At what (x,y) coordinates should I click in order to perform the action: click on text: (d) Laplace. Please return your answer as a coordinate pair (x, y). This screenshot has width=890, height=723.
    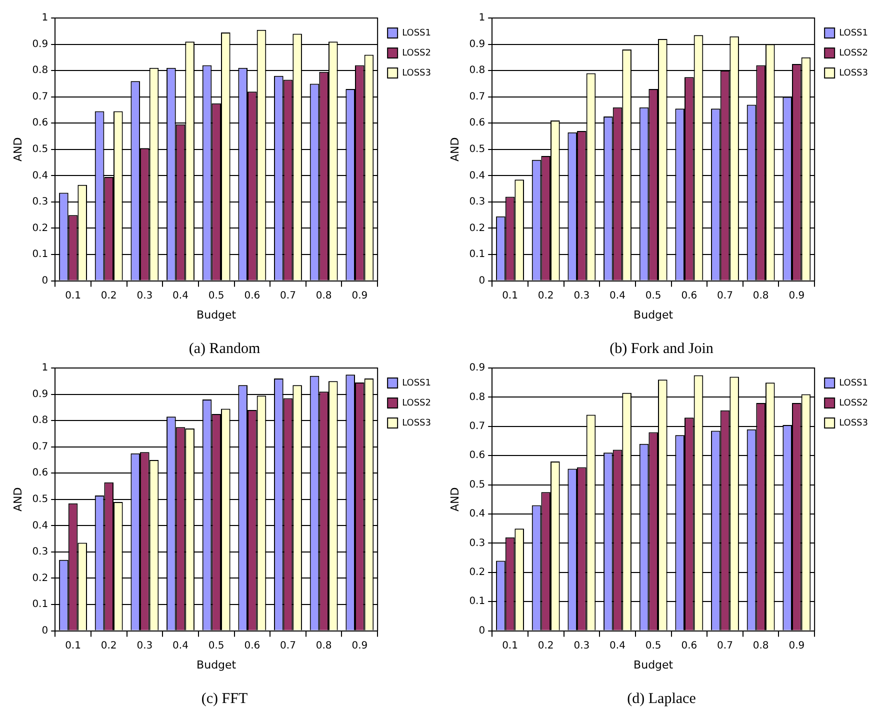
    Looking at the image, I should click on (661, 698).